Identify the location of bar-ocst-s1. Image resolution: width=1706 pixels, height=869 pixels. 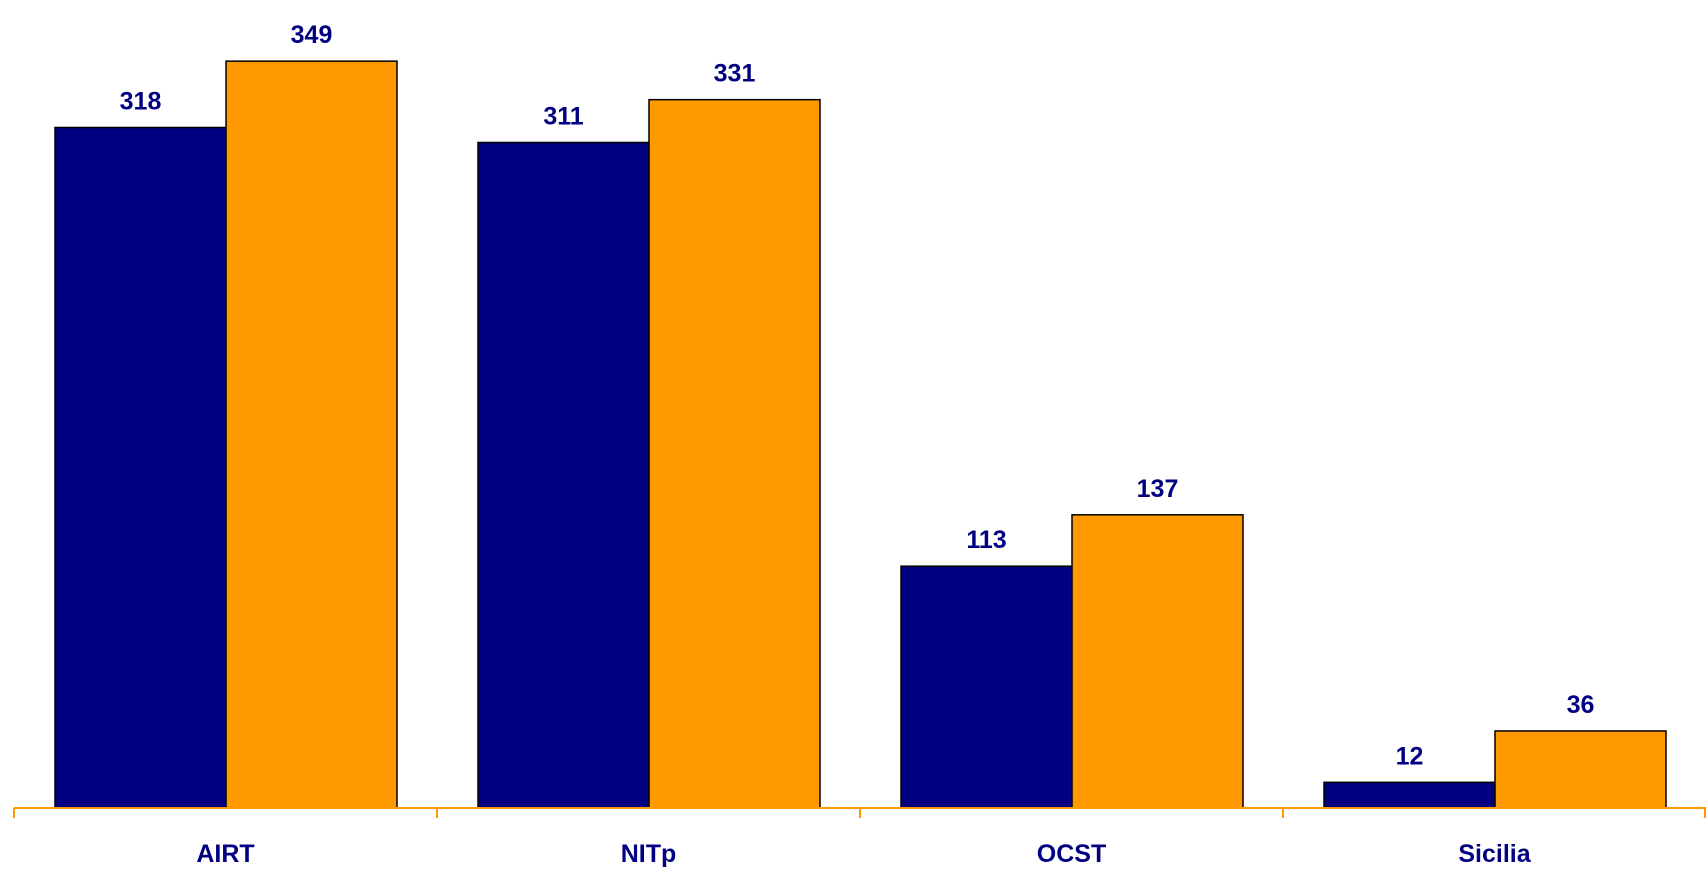
(986, 687).